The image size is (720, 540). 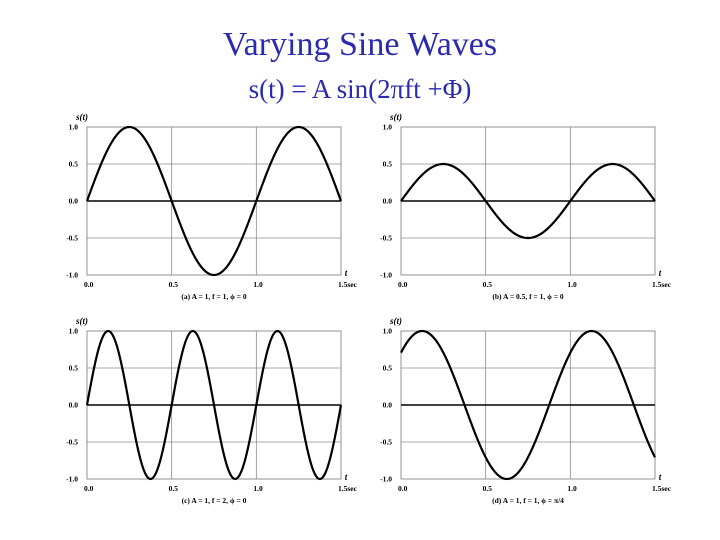 I want to click on x-tick-label-b-2: 1.0, so click(x=572, y=284).